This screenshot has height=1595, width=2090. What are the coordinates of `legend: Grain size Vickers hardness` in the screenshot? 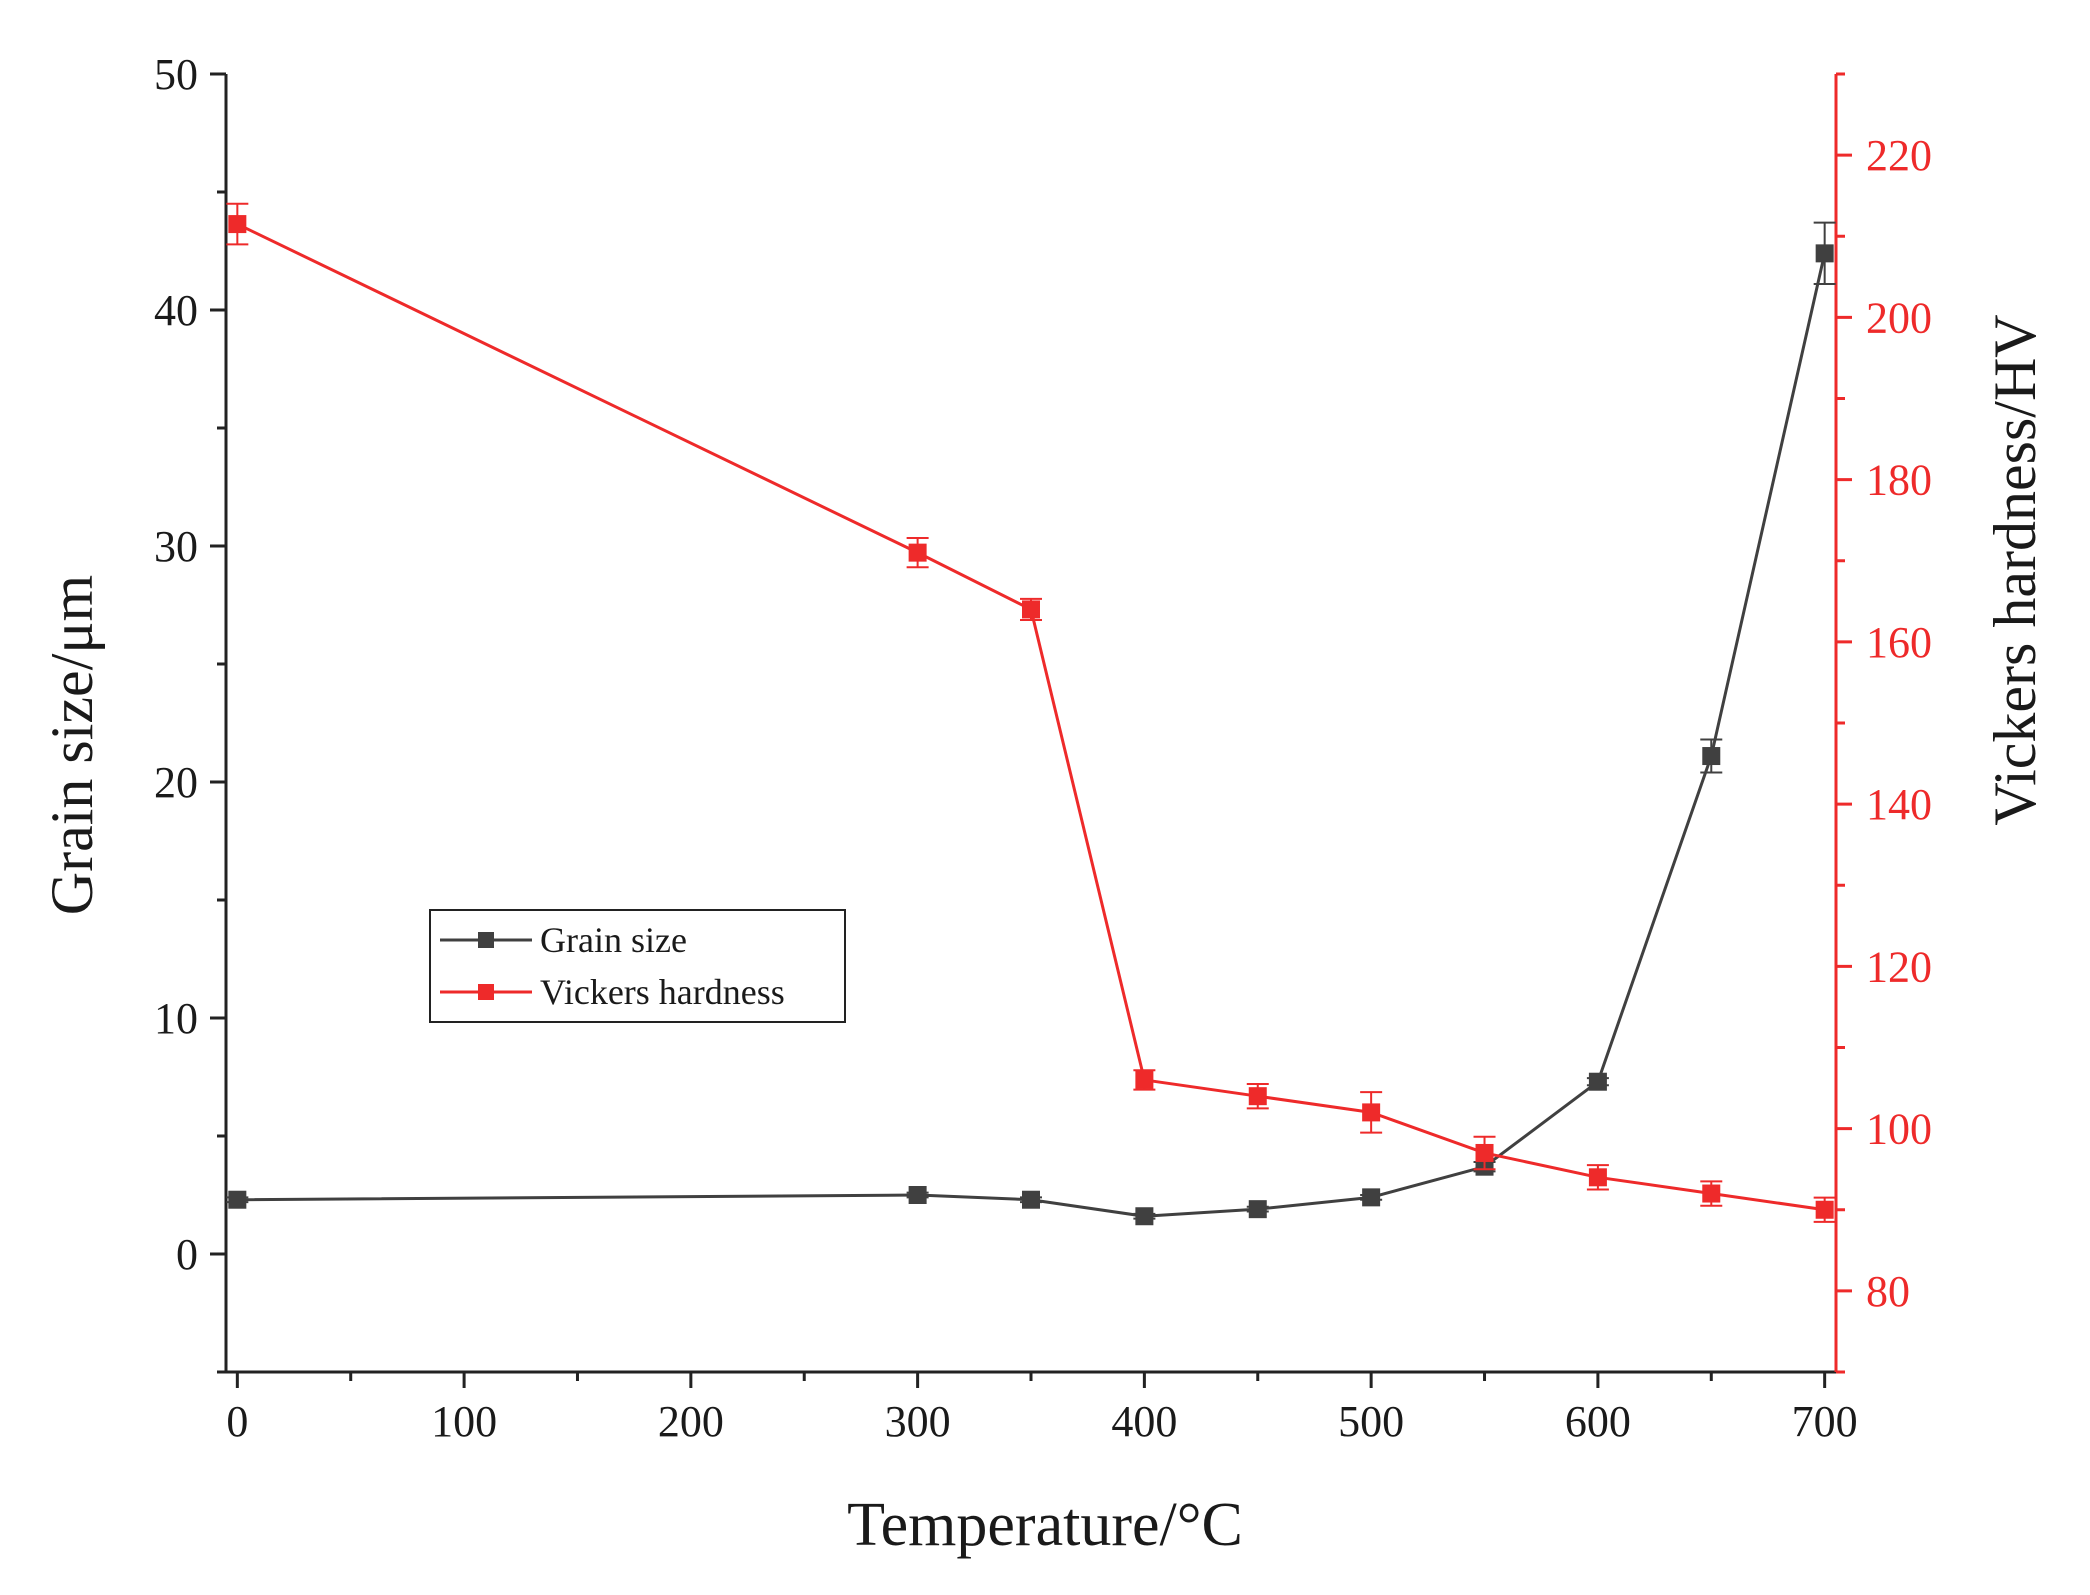 It's located at (637, 966).